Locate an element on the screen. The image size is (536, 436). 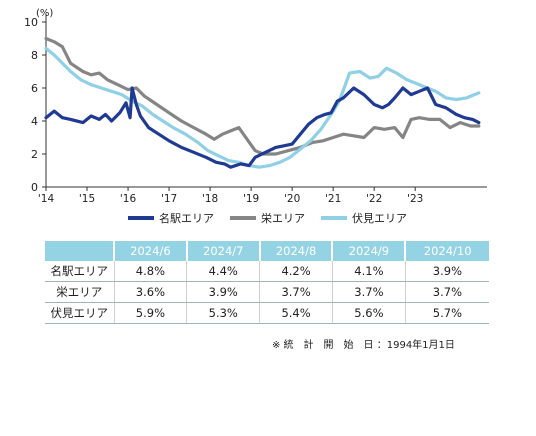
table-row: 栄エリア 3.6% 3.9% 3.7% 3.7% 3.7% is located at coordinates (267, 292).